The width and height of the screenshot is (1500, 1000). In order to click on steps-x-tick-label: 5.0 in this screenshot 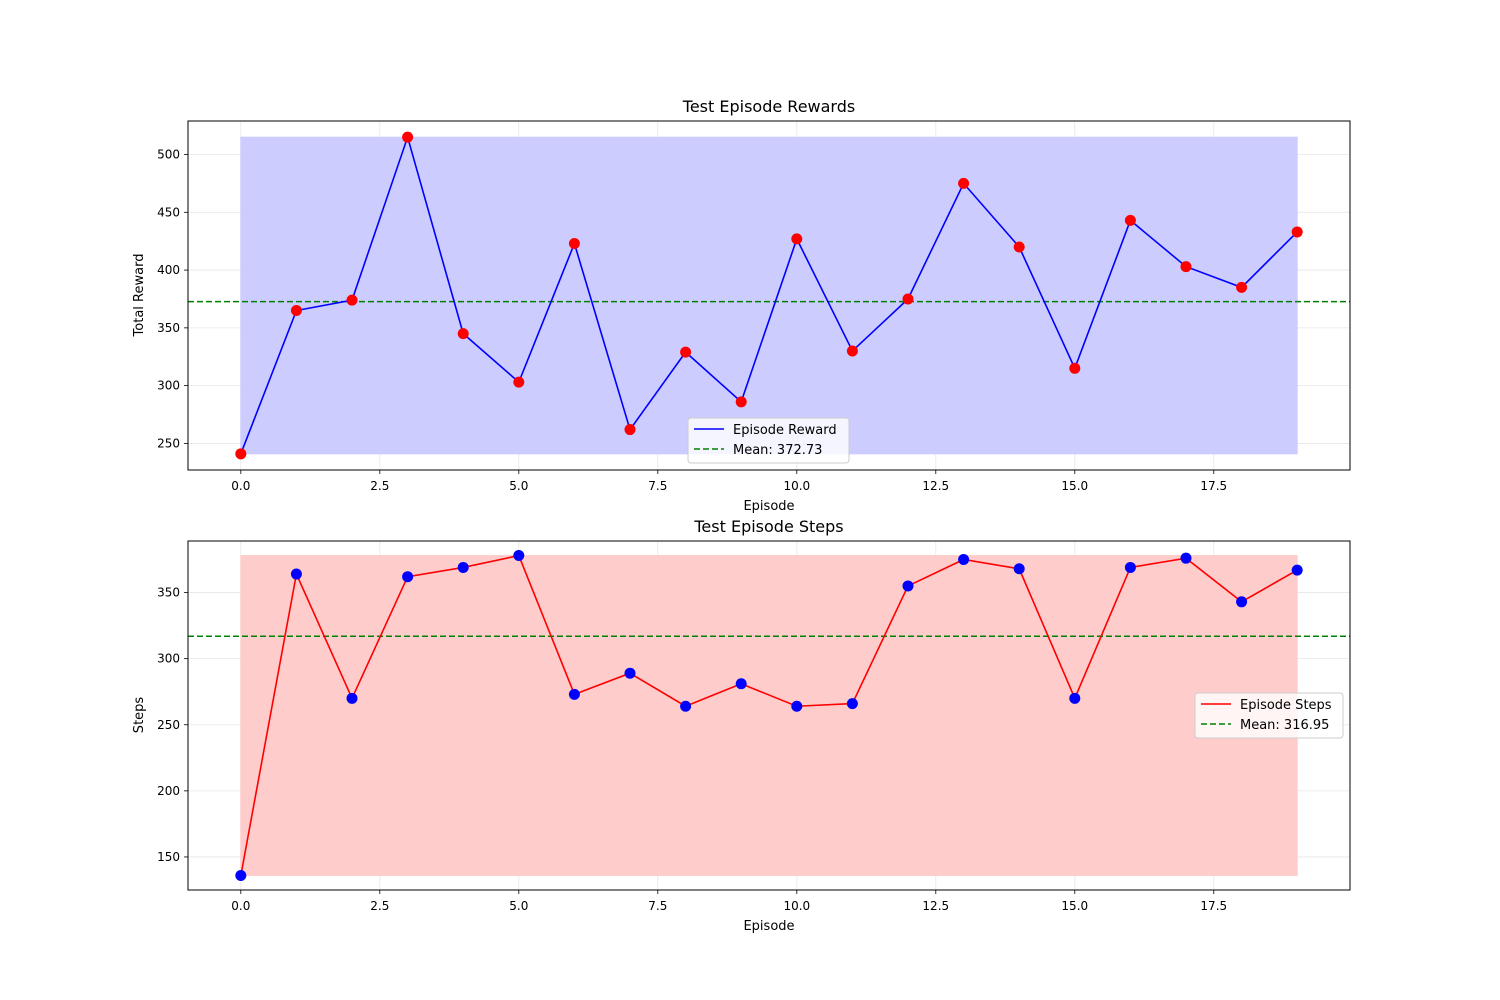, I will do `click(518, 906)`.